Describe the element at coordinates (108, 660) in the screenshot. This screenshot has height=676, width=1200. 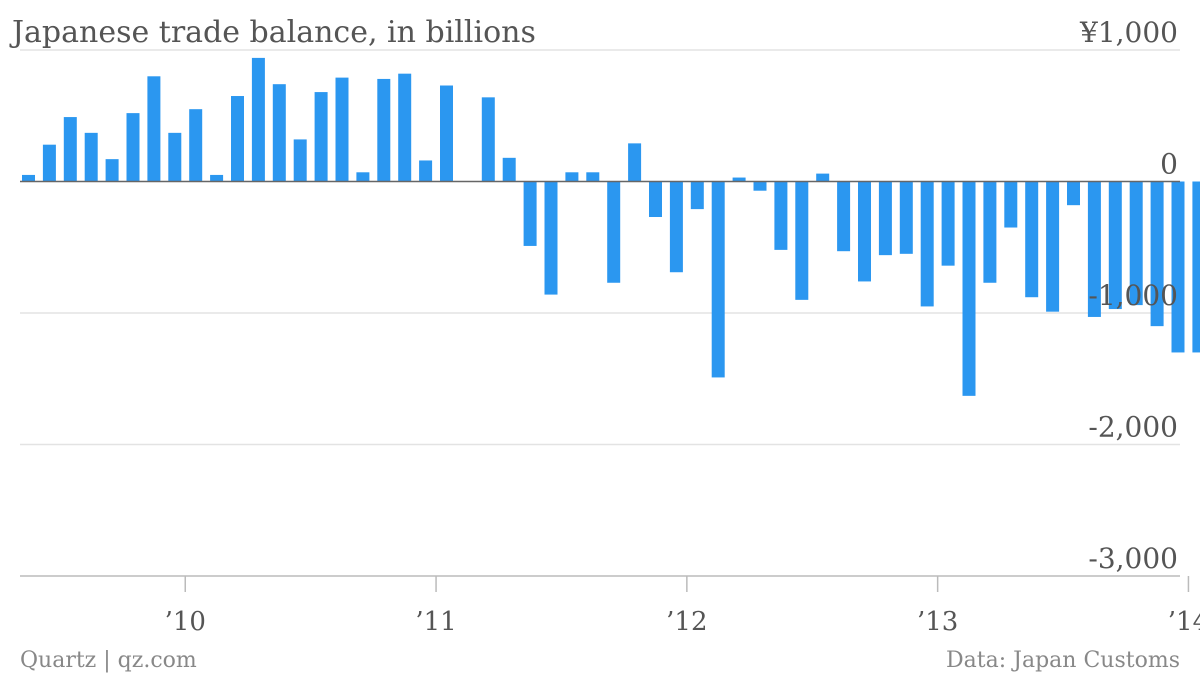
I see `footer-credit: Quartz | qz.com` at that location.